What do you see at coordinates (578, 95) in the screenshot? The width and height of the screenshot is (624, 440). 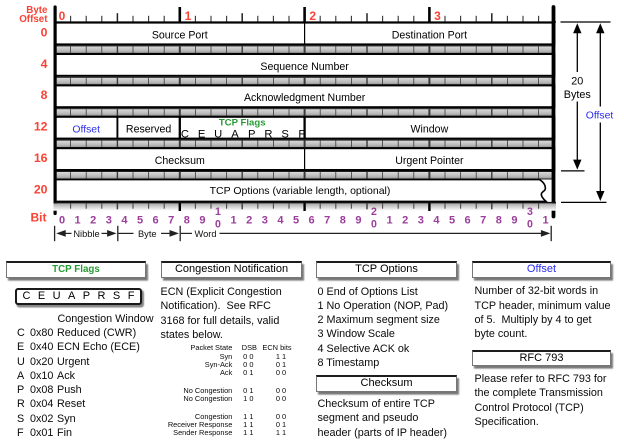 I see `svg-text: Bytes` at bounding box center [578, 95].